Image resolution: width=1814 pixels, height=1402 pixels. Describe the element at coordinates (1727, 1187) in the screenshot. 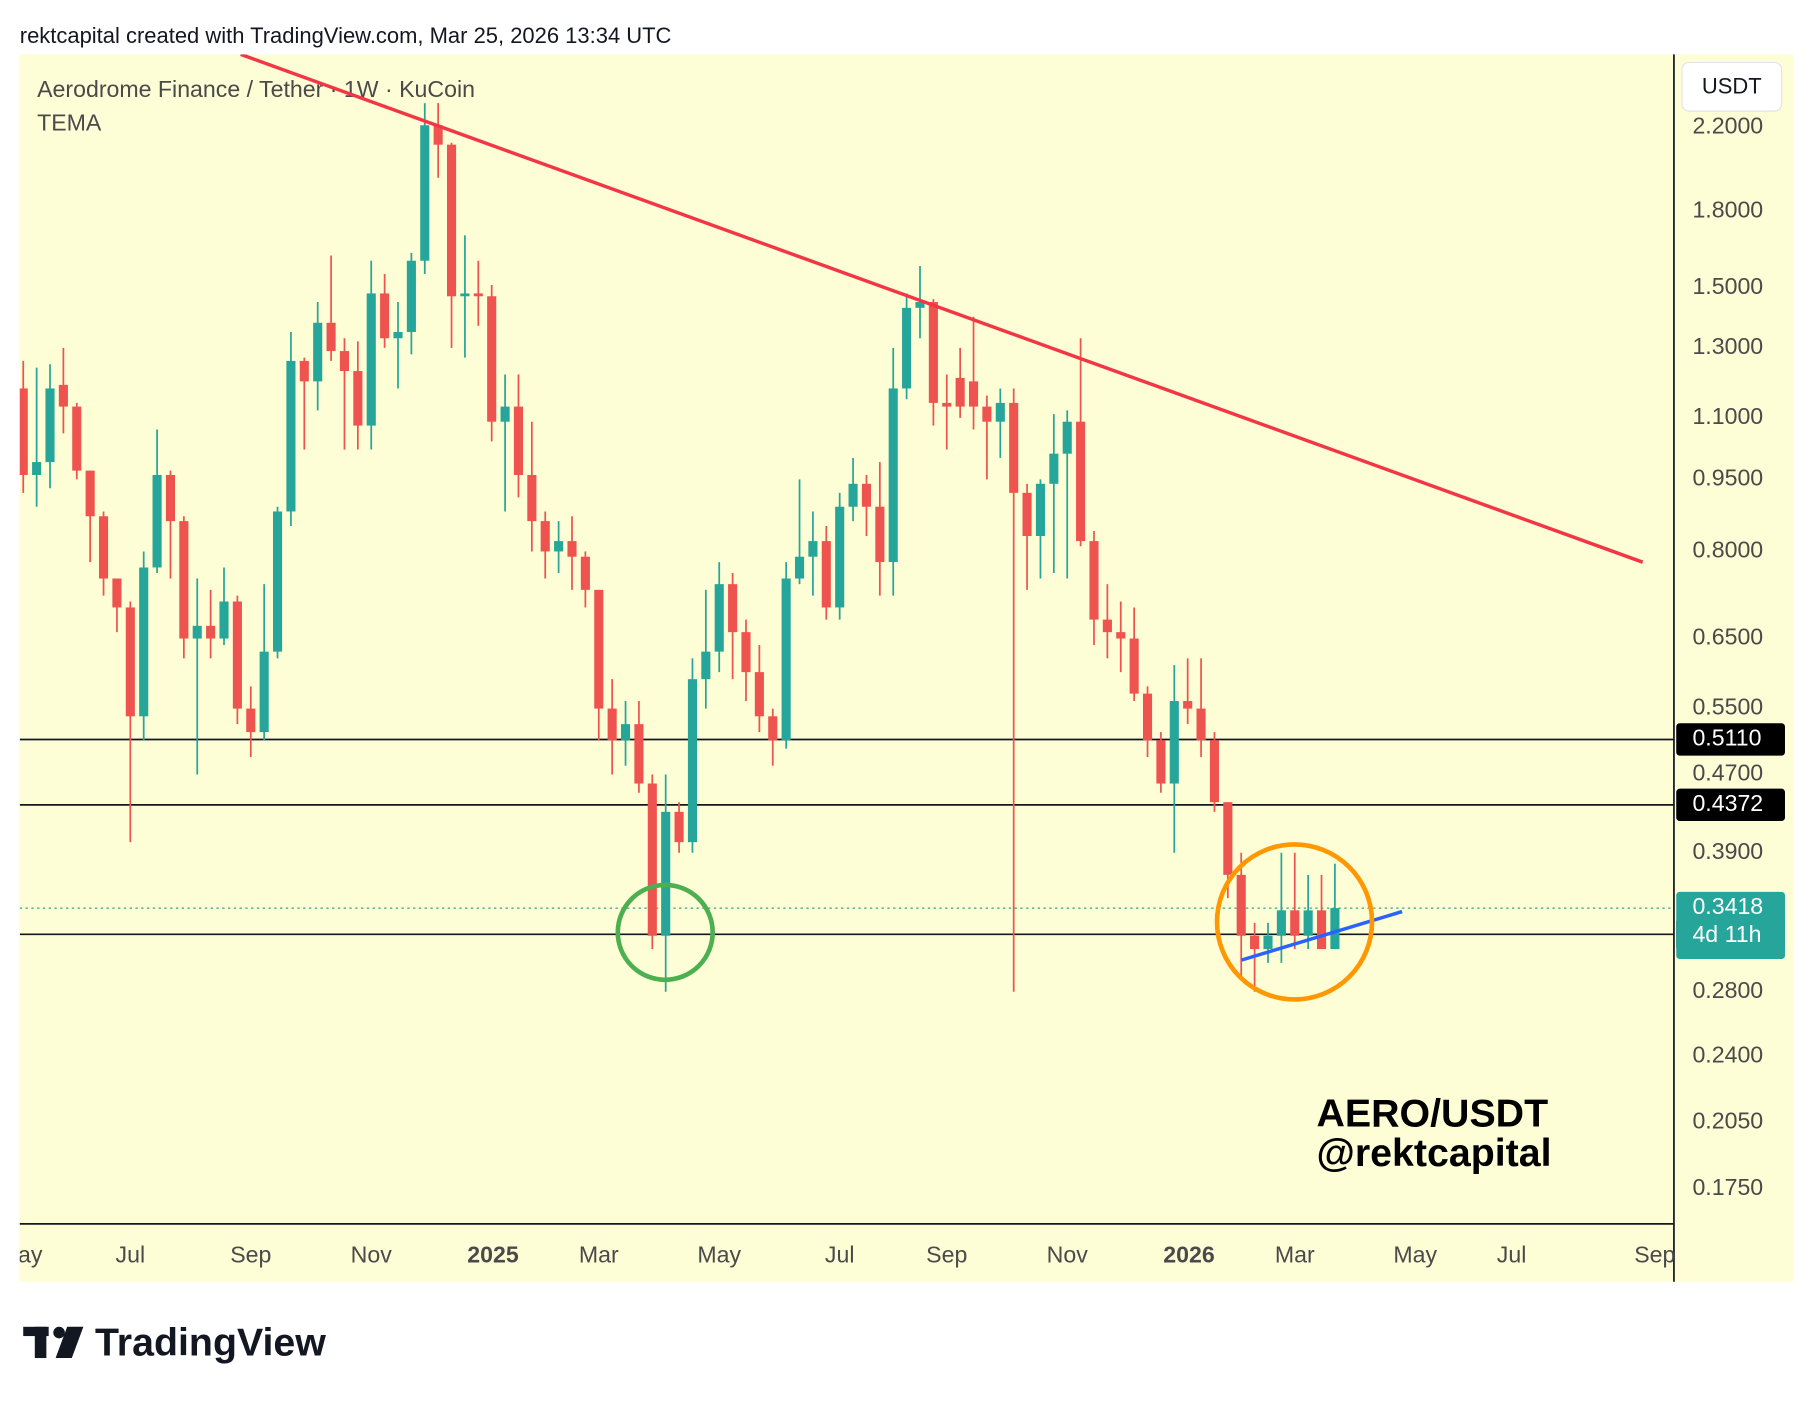

I see `y-tick-label: 0.1750` at that location.